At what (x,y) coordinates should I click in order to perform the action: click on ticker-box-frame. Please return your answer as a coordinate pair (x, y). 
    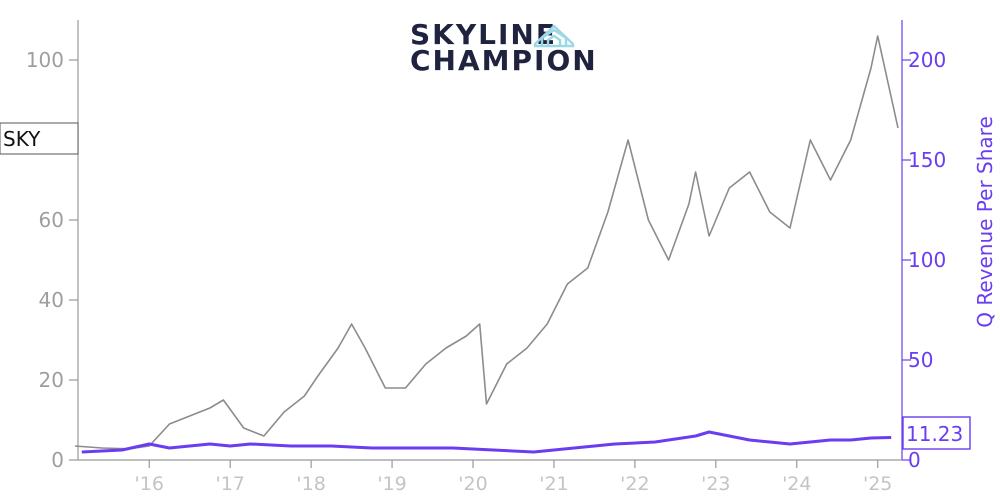
    Looking at the image, I should click on (39, 138).